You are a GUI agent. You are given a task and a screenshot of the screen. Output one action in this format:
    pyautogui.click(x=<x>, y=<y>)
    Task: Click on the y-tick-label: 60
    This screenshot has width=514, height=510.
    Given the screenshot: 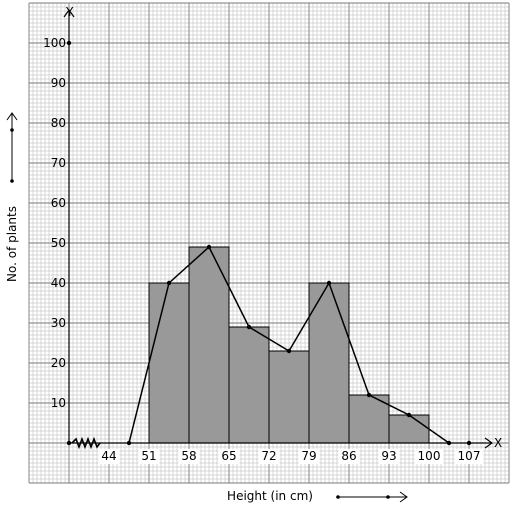 What is the action you would take?
    pyautogui.click(x=58, y=203)
    